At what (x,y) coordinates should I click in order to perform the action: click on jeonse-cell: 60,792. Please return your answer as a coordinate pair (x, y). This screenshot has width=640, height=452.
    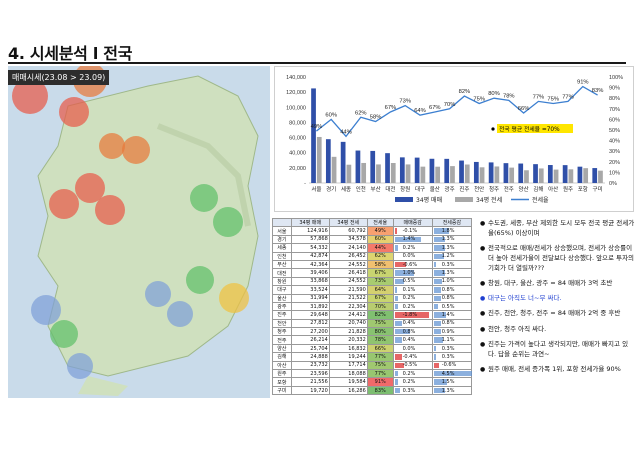
    Looking at the image, I should click on (348, 231).